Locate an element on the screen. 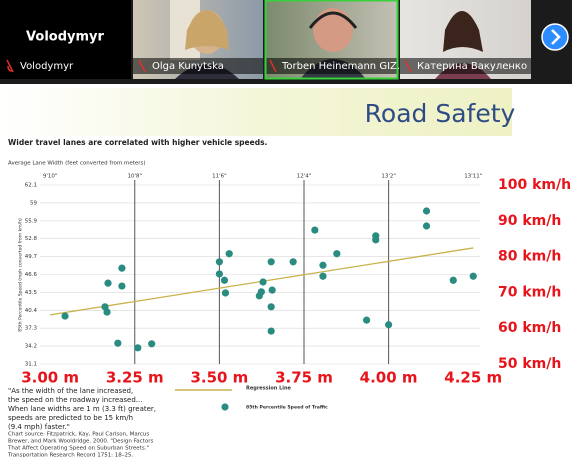  featured-name: Volodymyr is located at coordinates (65, 37).